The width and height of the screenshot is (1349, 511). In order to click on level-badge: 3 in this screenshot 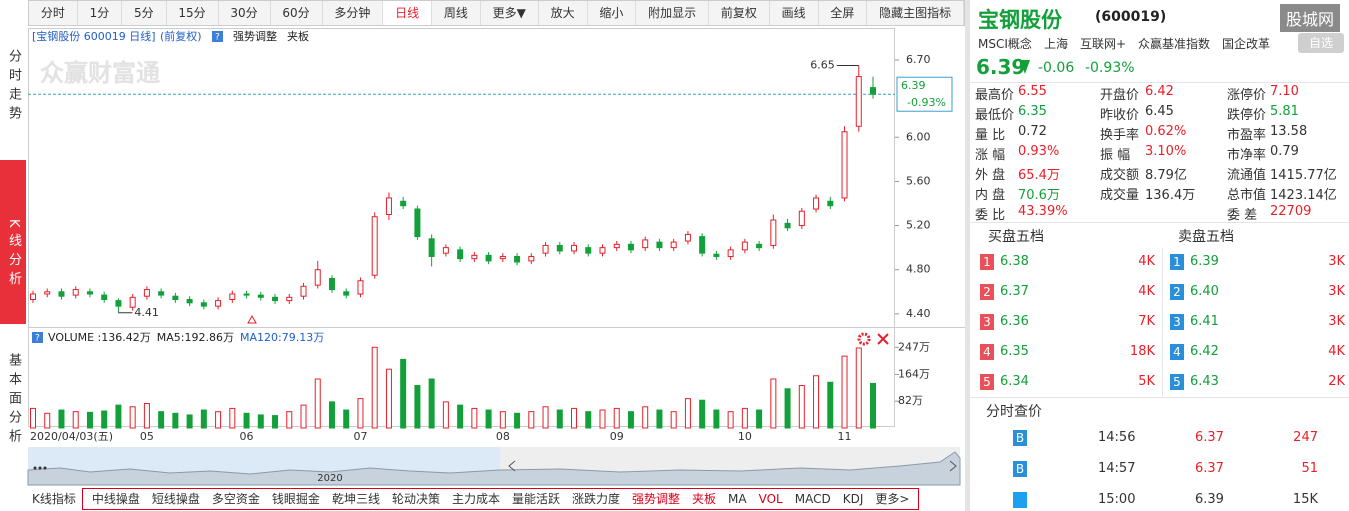, I will do `click(987, 322)`.